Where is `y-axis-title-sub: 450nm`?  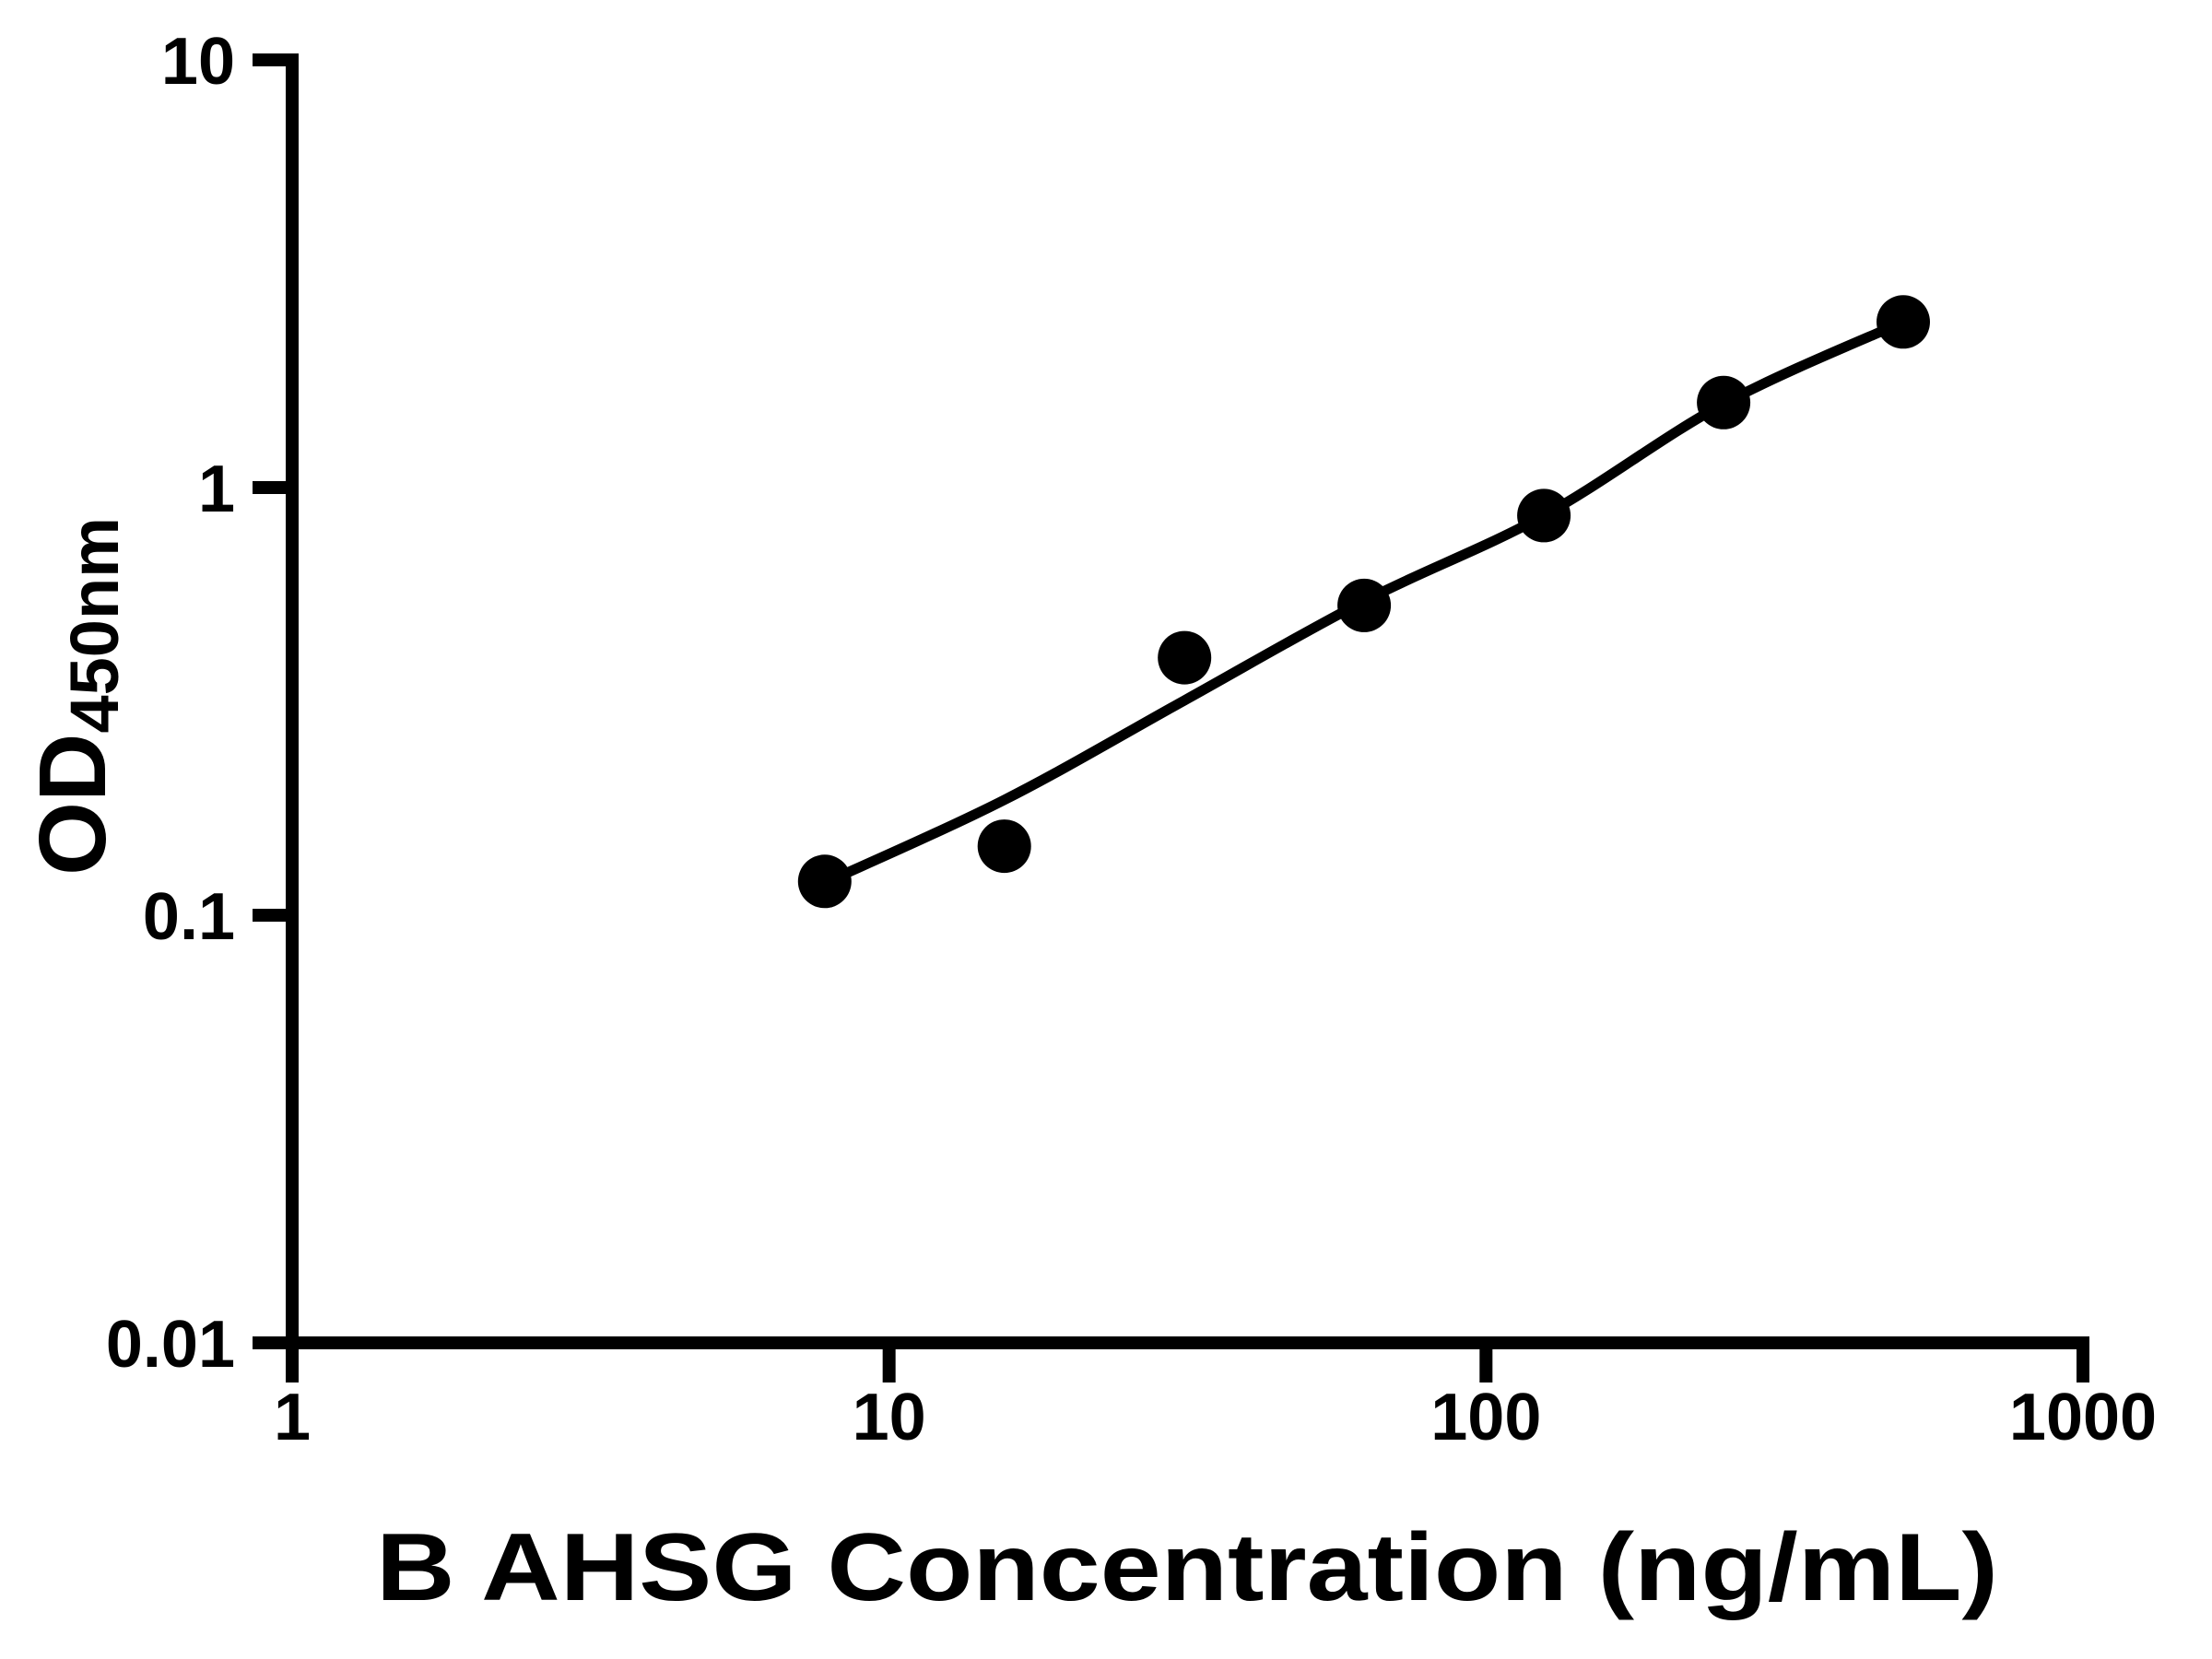 y-axis-title-sub: 450nm is located at coordinates (94, 625).